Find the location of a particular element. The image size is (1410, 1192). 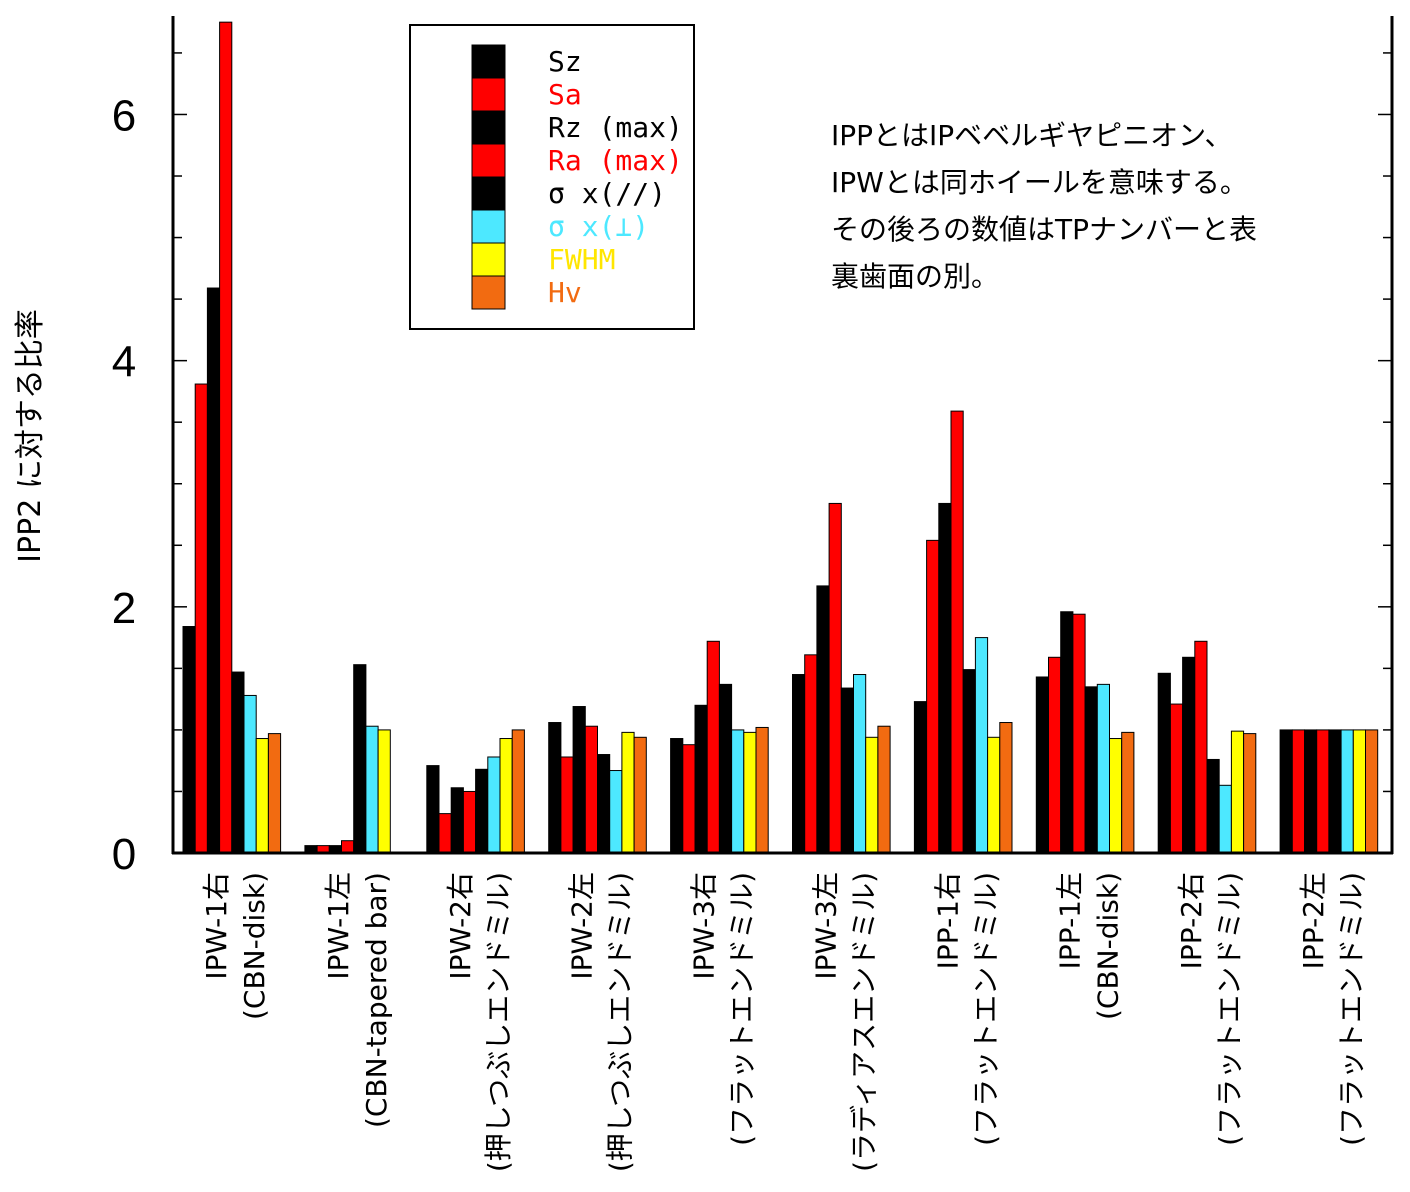

category-label-3: IPW-2右 (押しつぶしエンドミル) is located at coordinates (479, 1022).